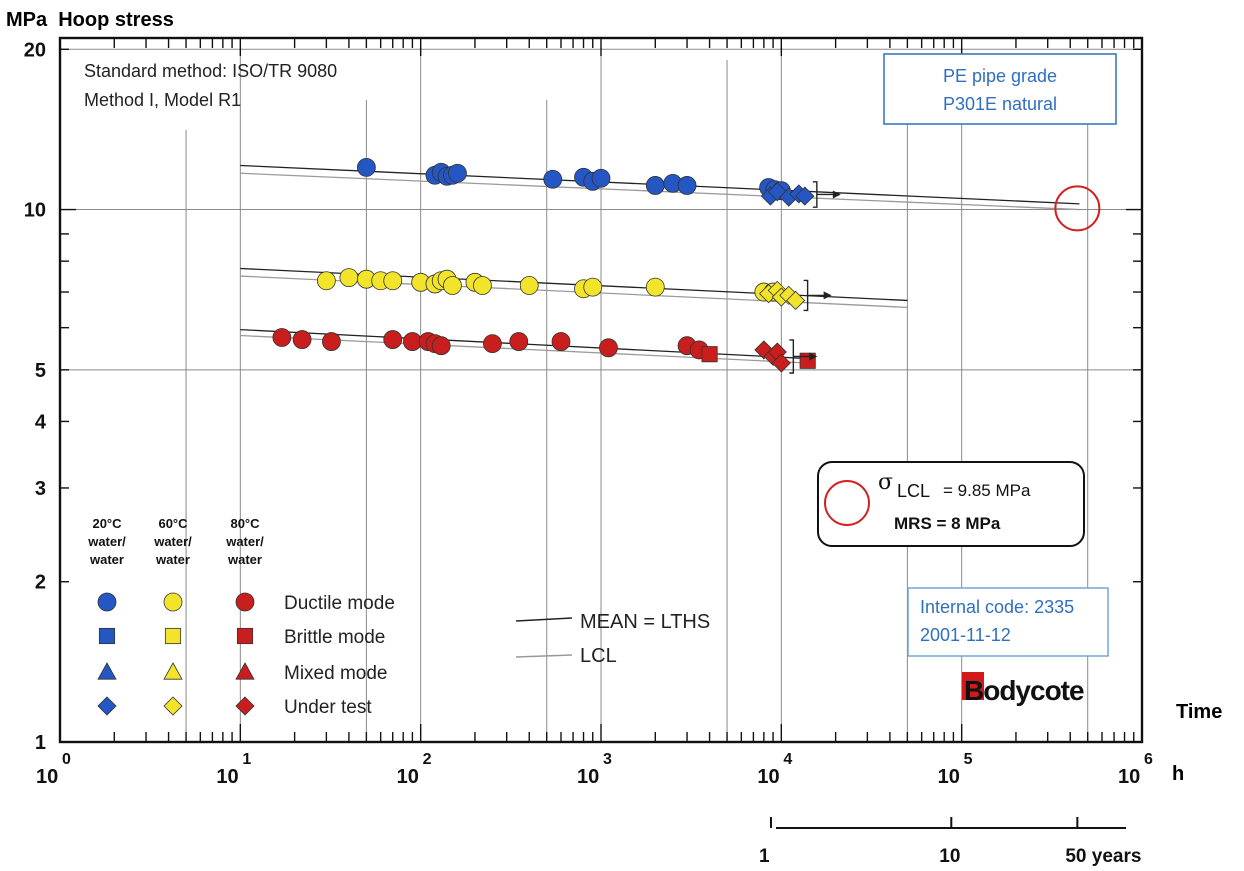 This screenshot has height=871, width=1244. I want to click on extrapolated-point-marker, so click(1077, 208).